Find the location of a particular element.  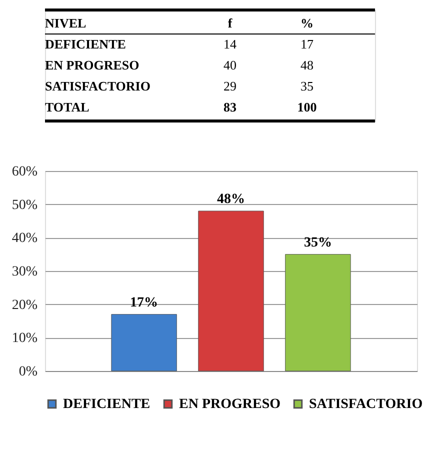

y-tick-label: 10% is located at coordinates (25, 338).